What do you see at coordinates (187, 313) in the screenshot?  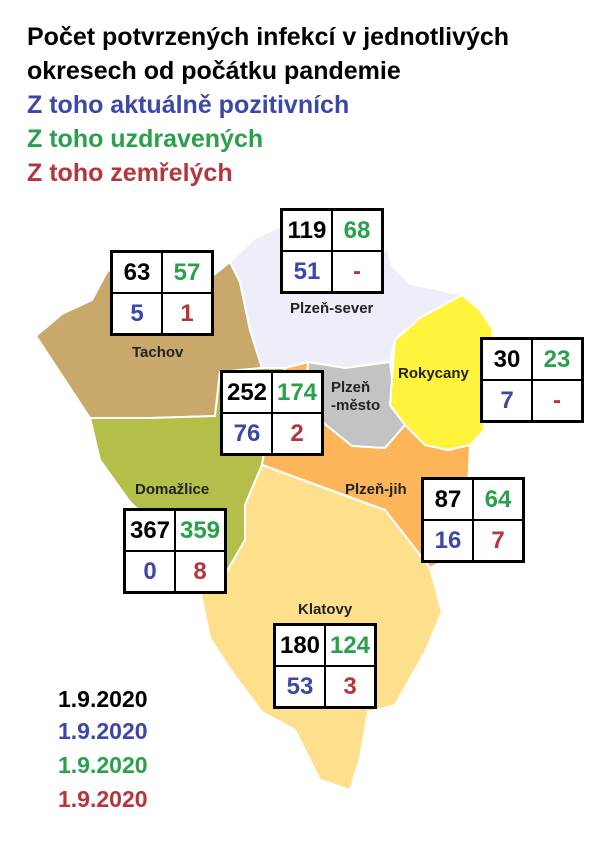 I see `deaths-count: 1` at bounding box center [187, 313].